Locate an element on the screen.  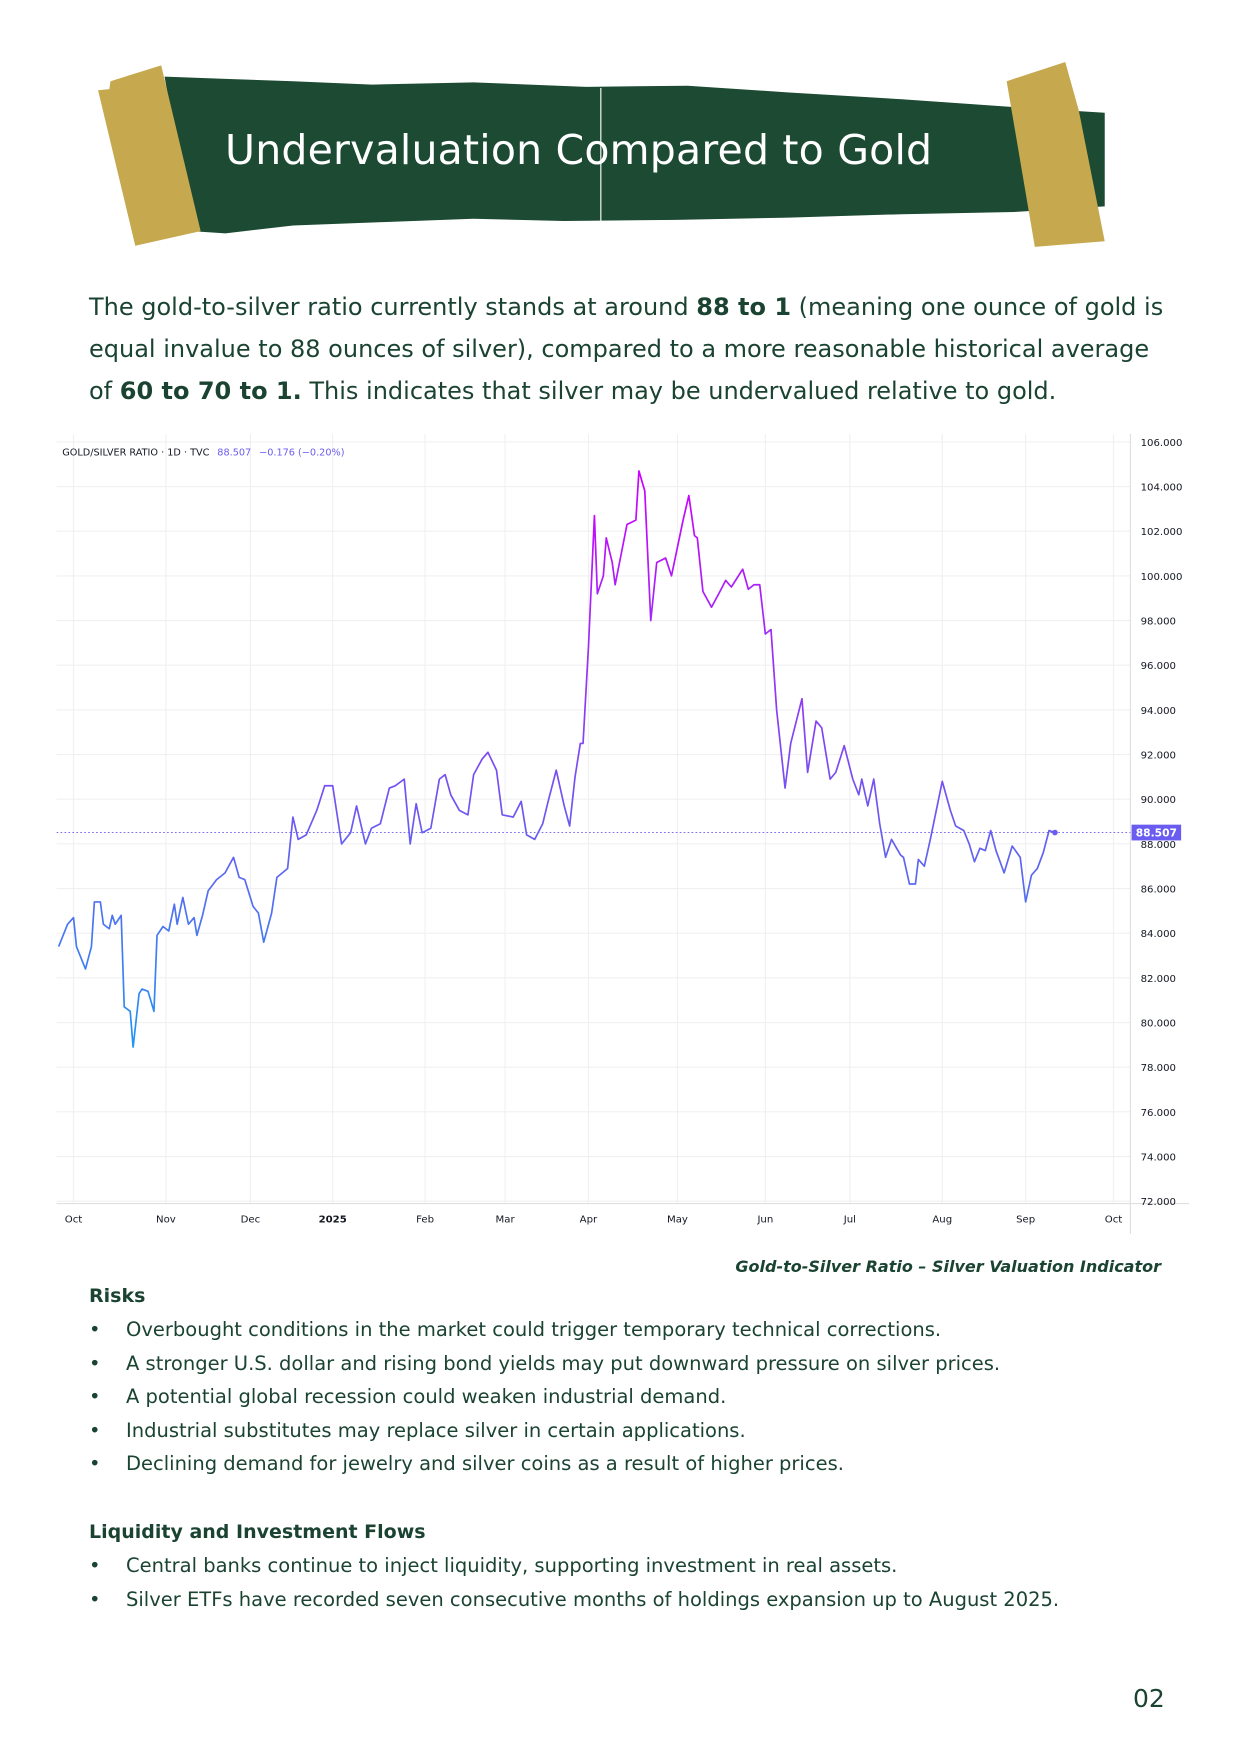
x-tick-label: Sep is located at coordinates (1025, 1220).